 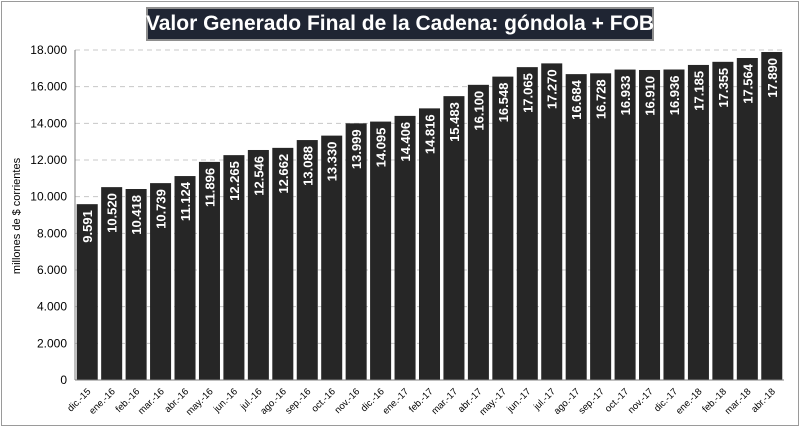 What do you see at coordinates (641, 401) in the screenshot?
I see `x-tick-label: nov.-17` at bounding box center [641, 401].